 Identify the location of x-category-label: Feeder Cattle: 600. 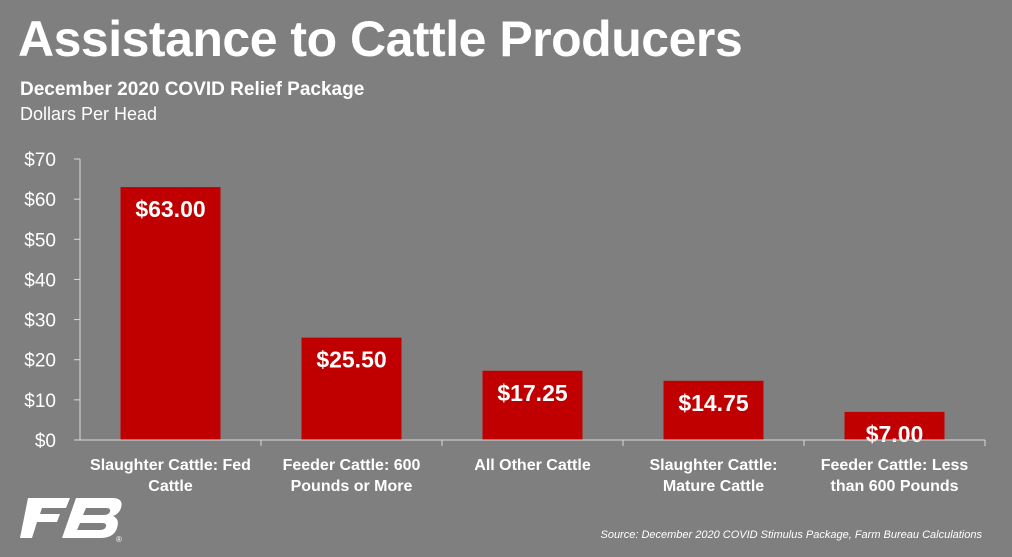
(352, 465).